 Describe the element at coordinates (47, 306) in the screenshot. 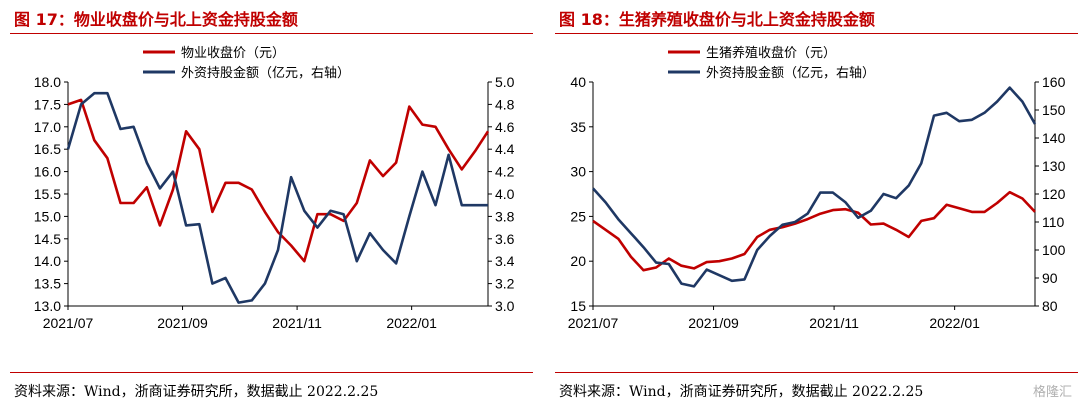

I see `left-tick-label: 13.0` at that location.